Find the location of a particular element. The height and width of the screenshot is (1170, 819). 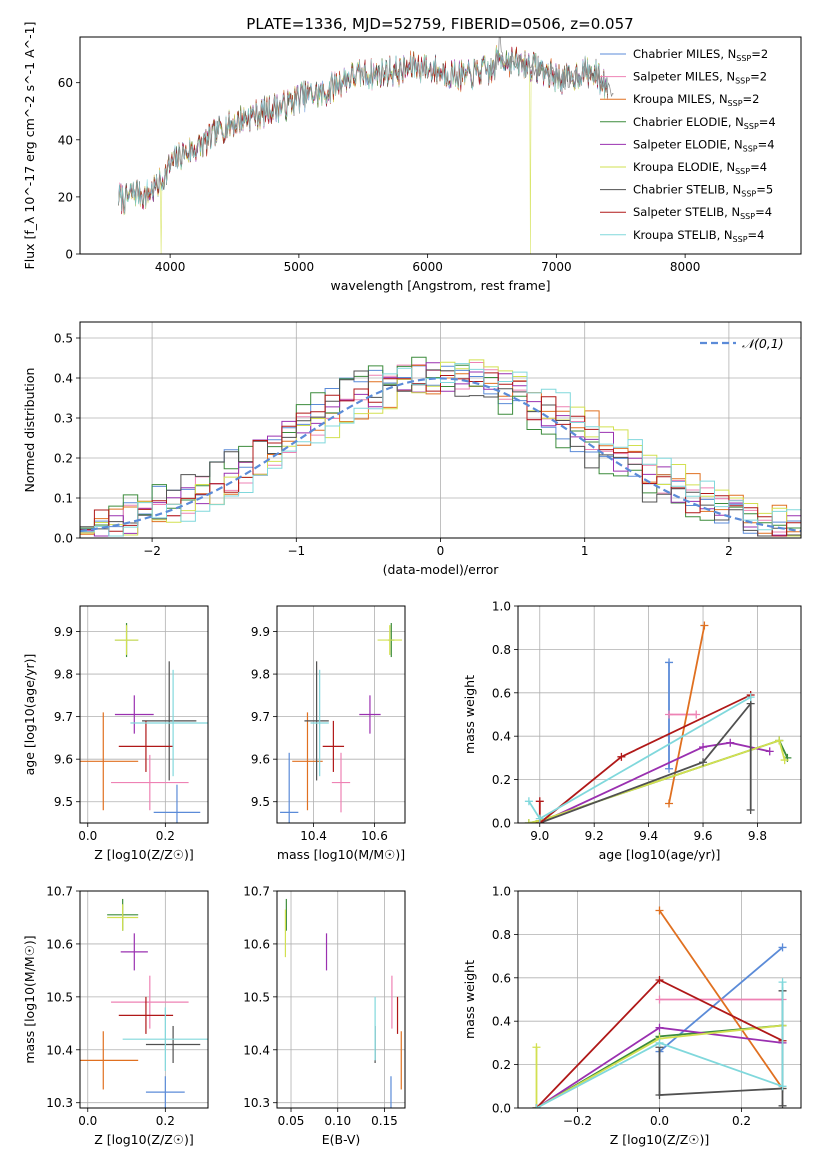

x-tick-label: −1 is located at coordinates (296, 551).